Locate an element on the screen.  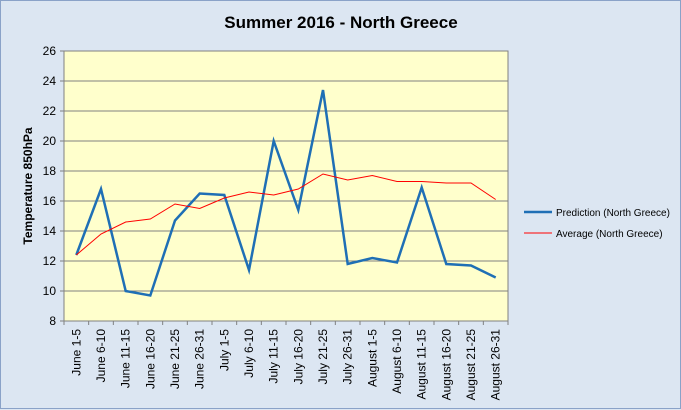
x-tick-label: August 11-15 is located at coordinates (422, 364).